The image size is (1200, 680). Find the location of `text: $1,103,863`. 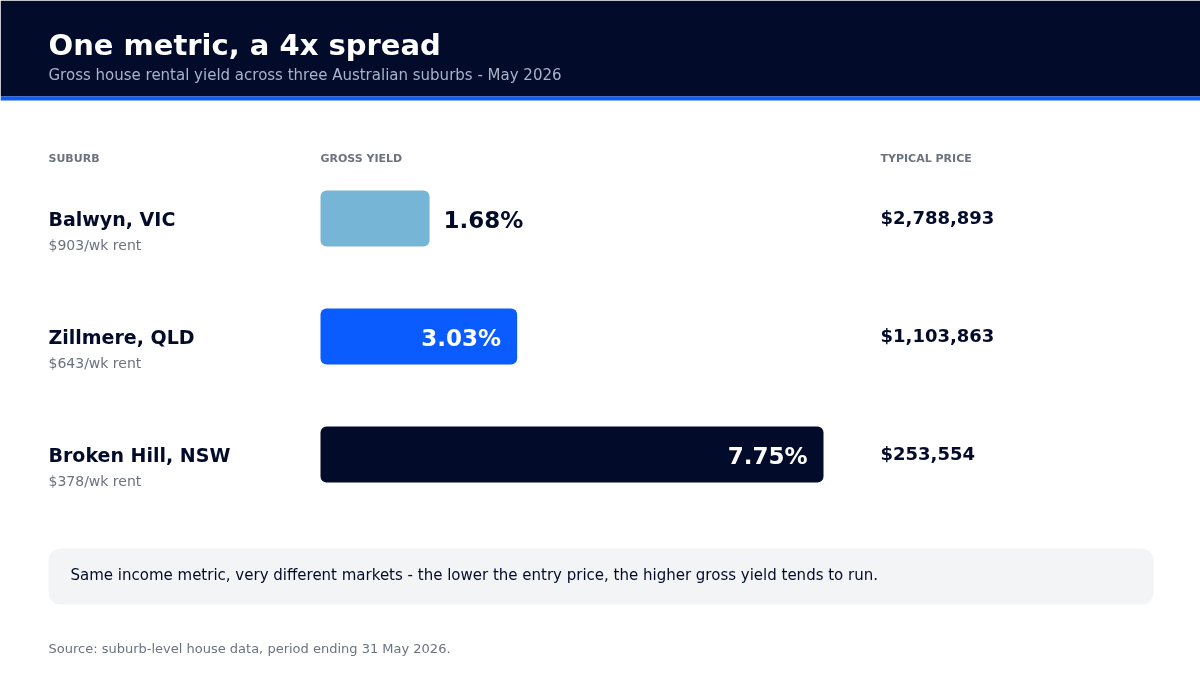

text: $1,103,863 is located at coordinates (937, 335).